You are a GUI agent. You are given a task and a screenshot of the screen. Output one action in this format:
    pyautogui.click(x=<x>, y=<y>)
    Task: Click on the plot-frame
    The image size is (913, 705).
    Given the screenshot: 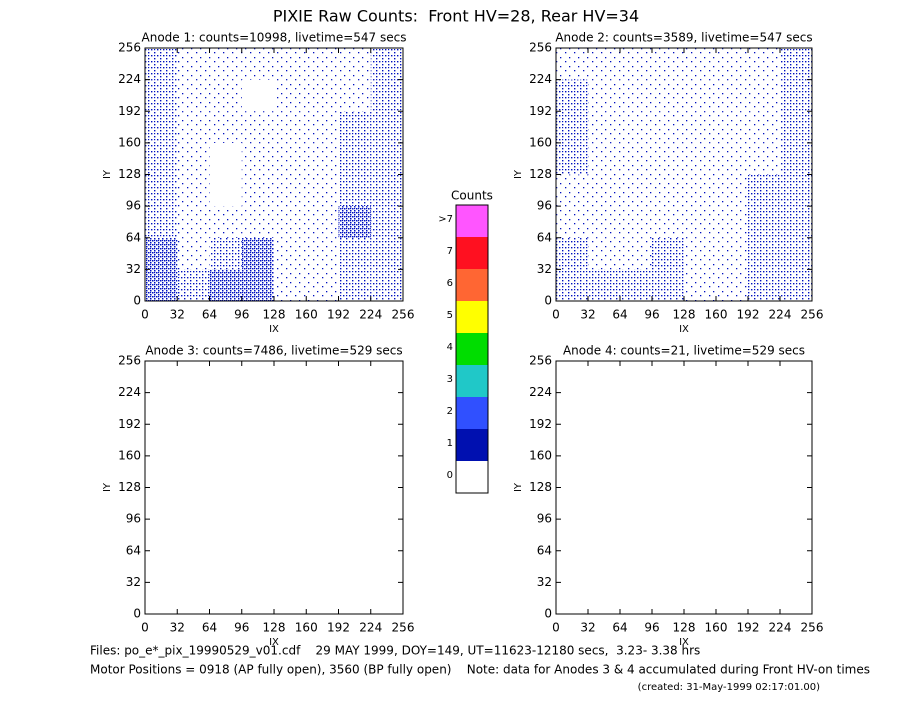 What is the action you would take?
    pyautogui.click(x=684, y=487)
    